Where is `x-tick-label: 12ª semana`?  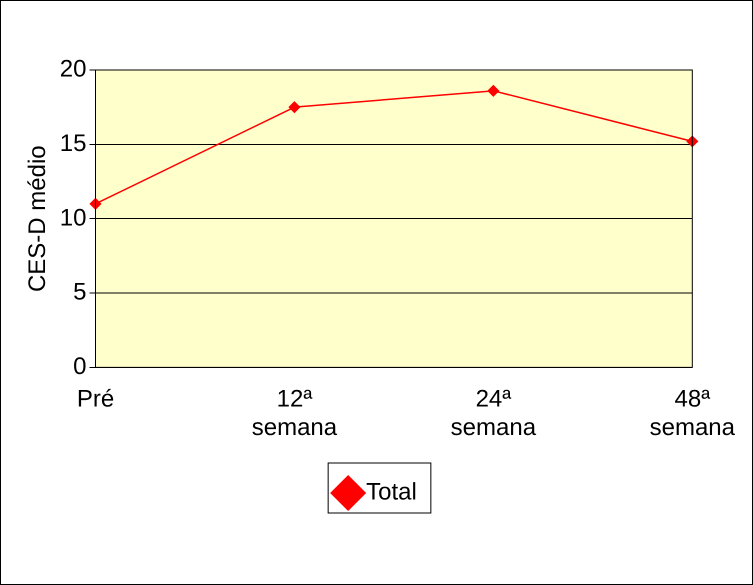 x-tick-label: 12ª semana is located at coordinates (295, 413).